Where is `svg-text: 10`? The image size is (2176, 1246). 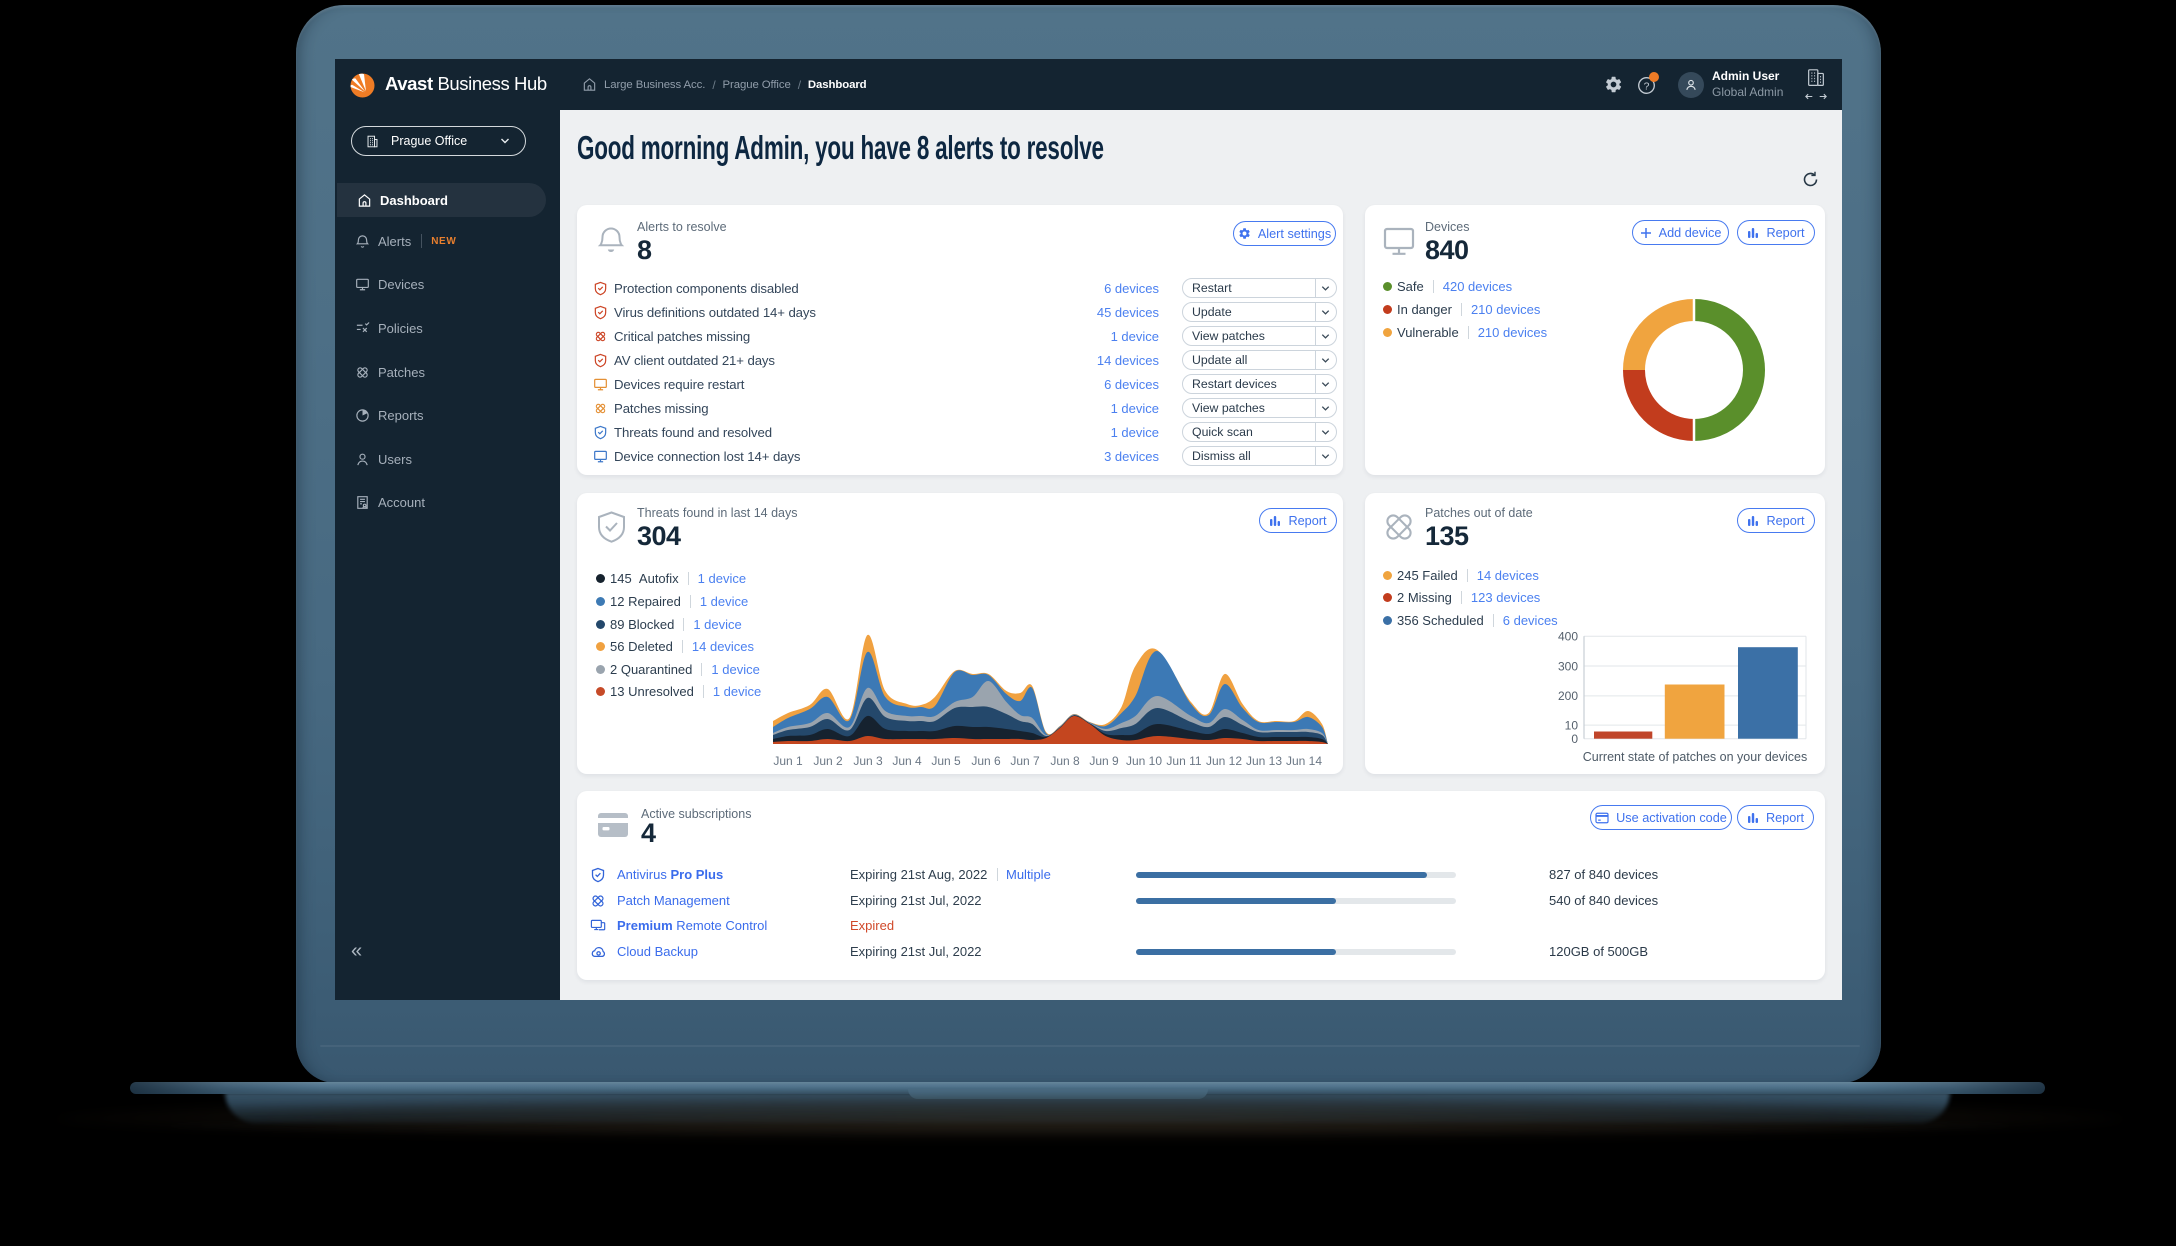
svg-text: 10 is located at coordinates (1572, 725).